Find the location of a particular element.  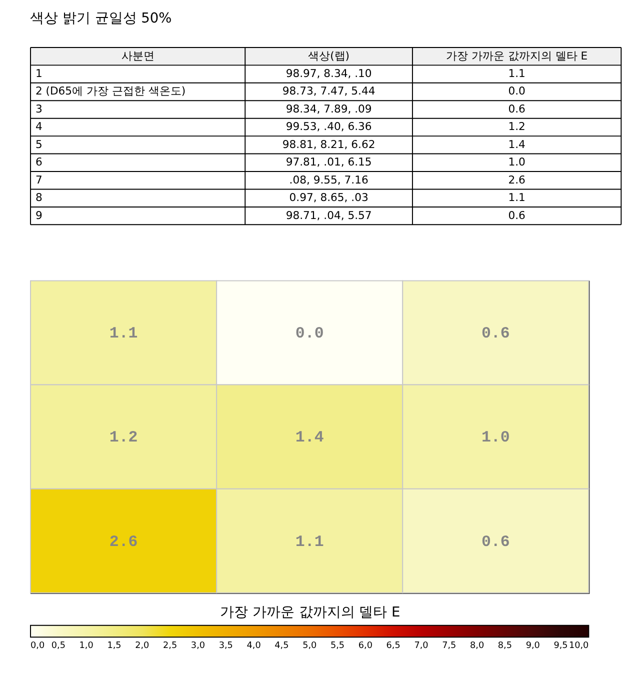

text: 4 is located at coordinates (38, 127).